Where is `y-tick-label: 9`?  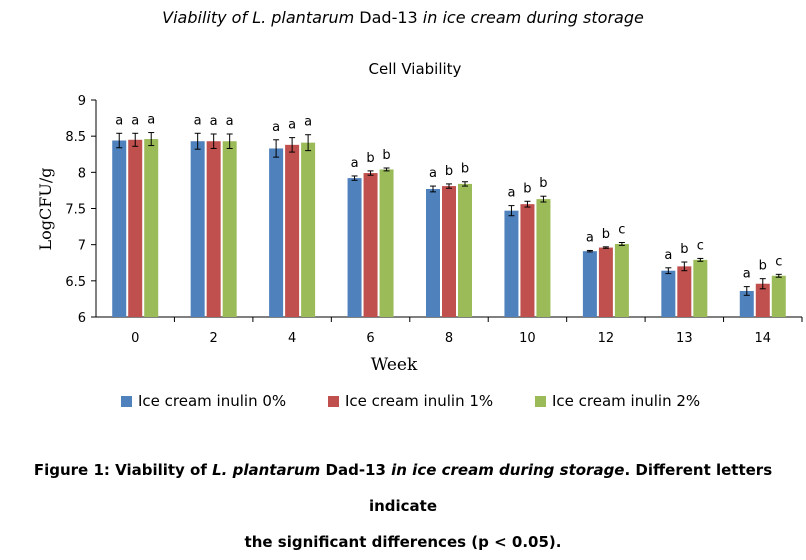 y-tick-label: 9 is located at coordinates (82, 101).